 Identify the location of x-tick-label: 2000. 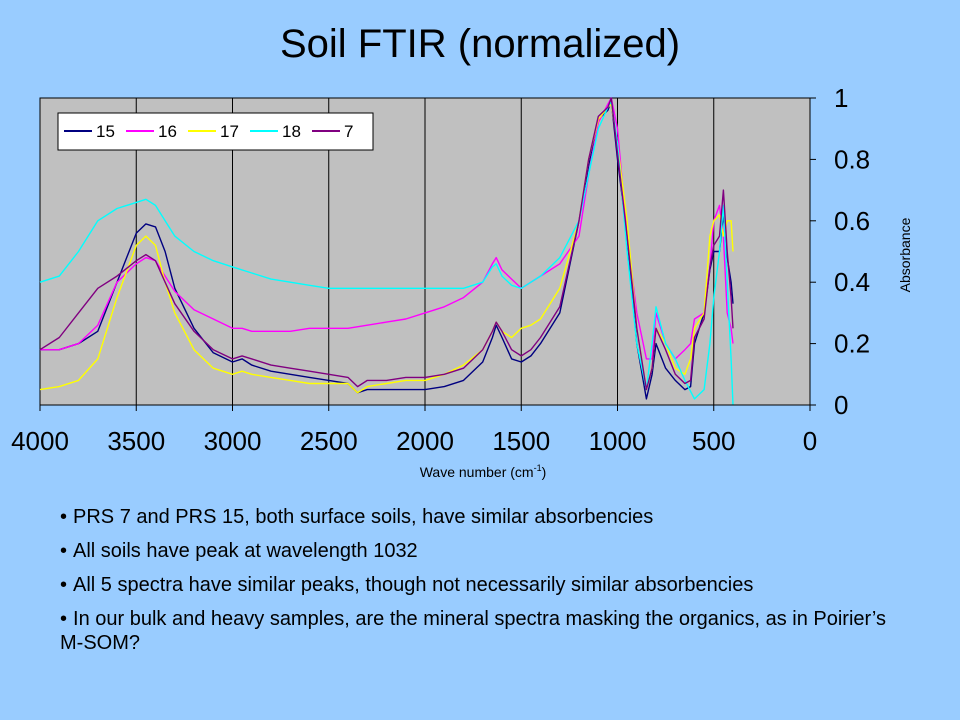
(425, 441).